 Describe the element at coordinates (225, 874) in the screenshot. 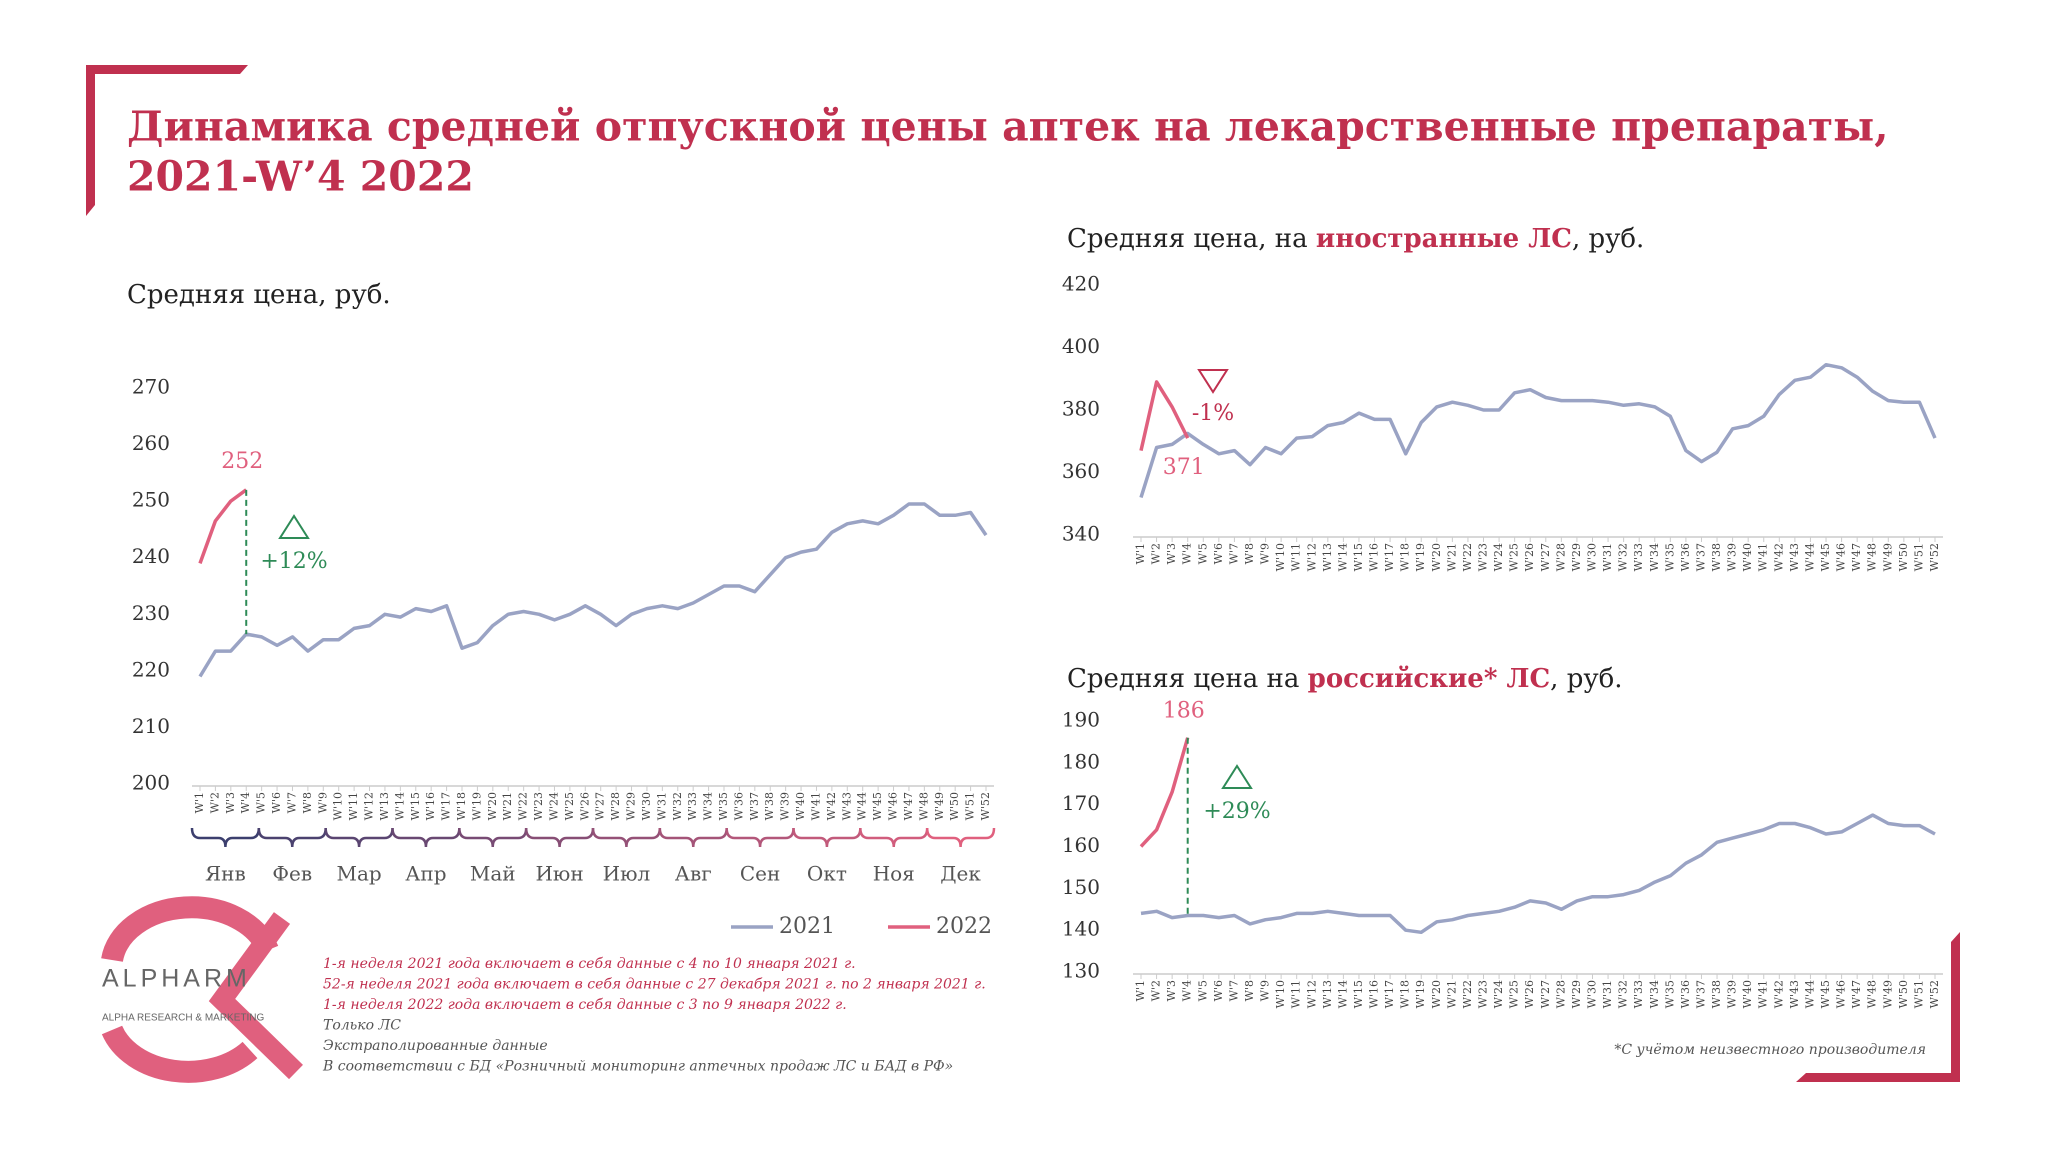

I see `month-label: Янв` at that location.